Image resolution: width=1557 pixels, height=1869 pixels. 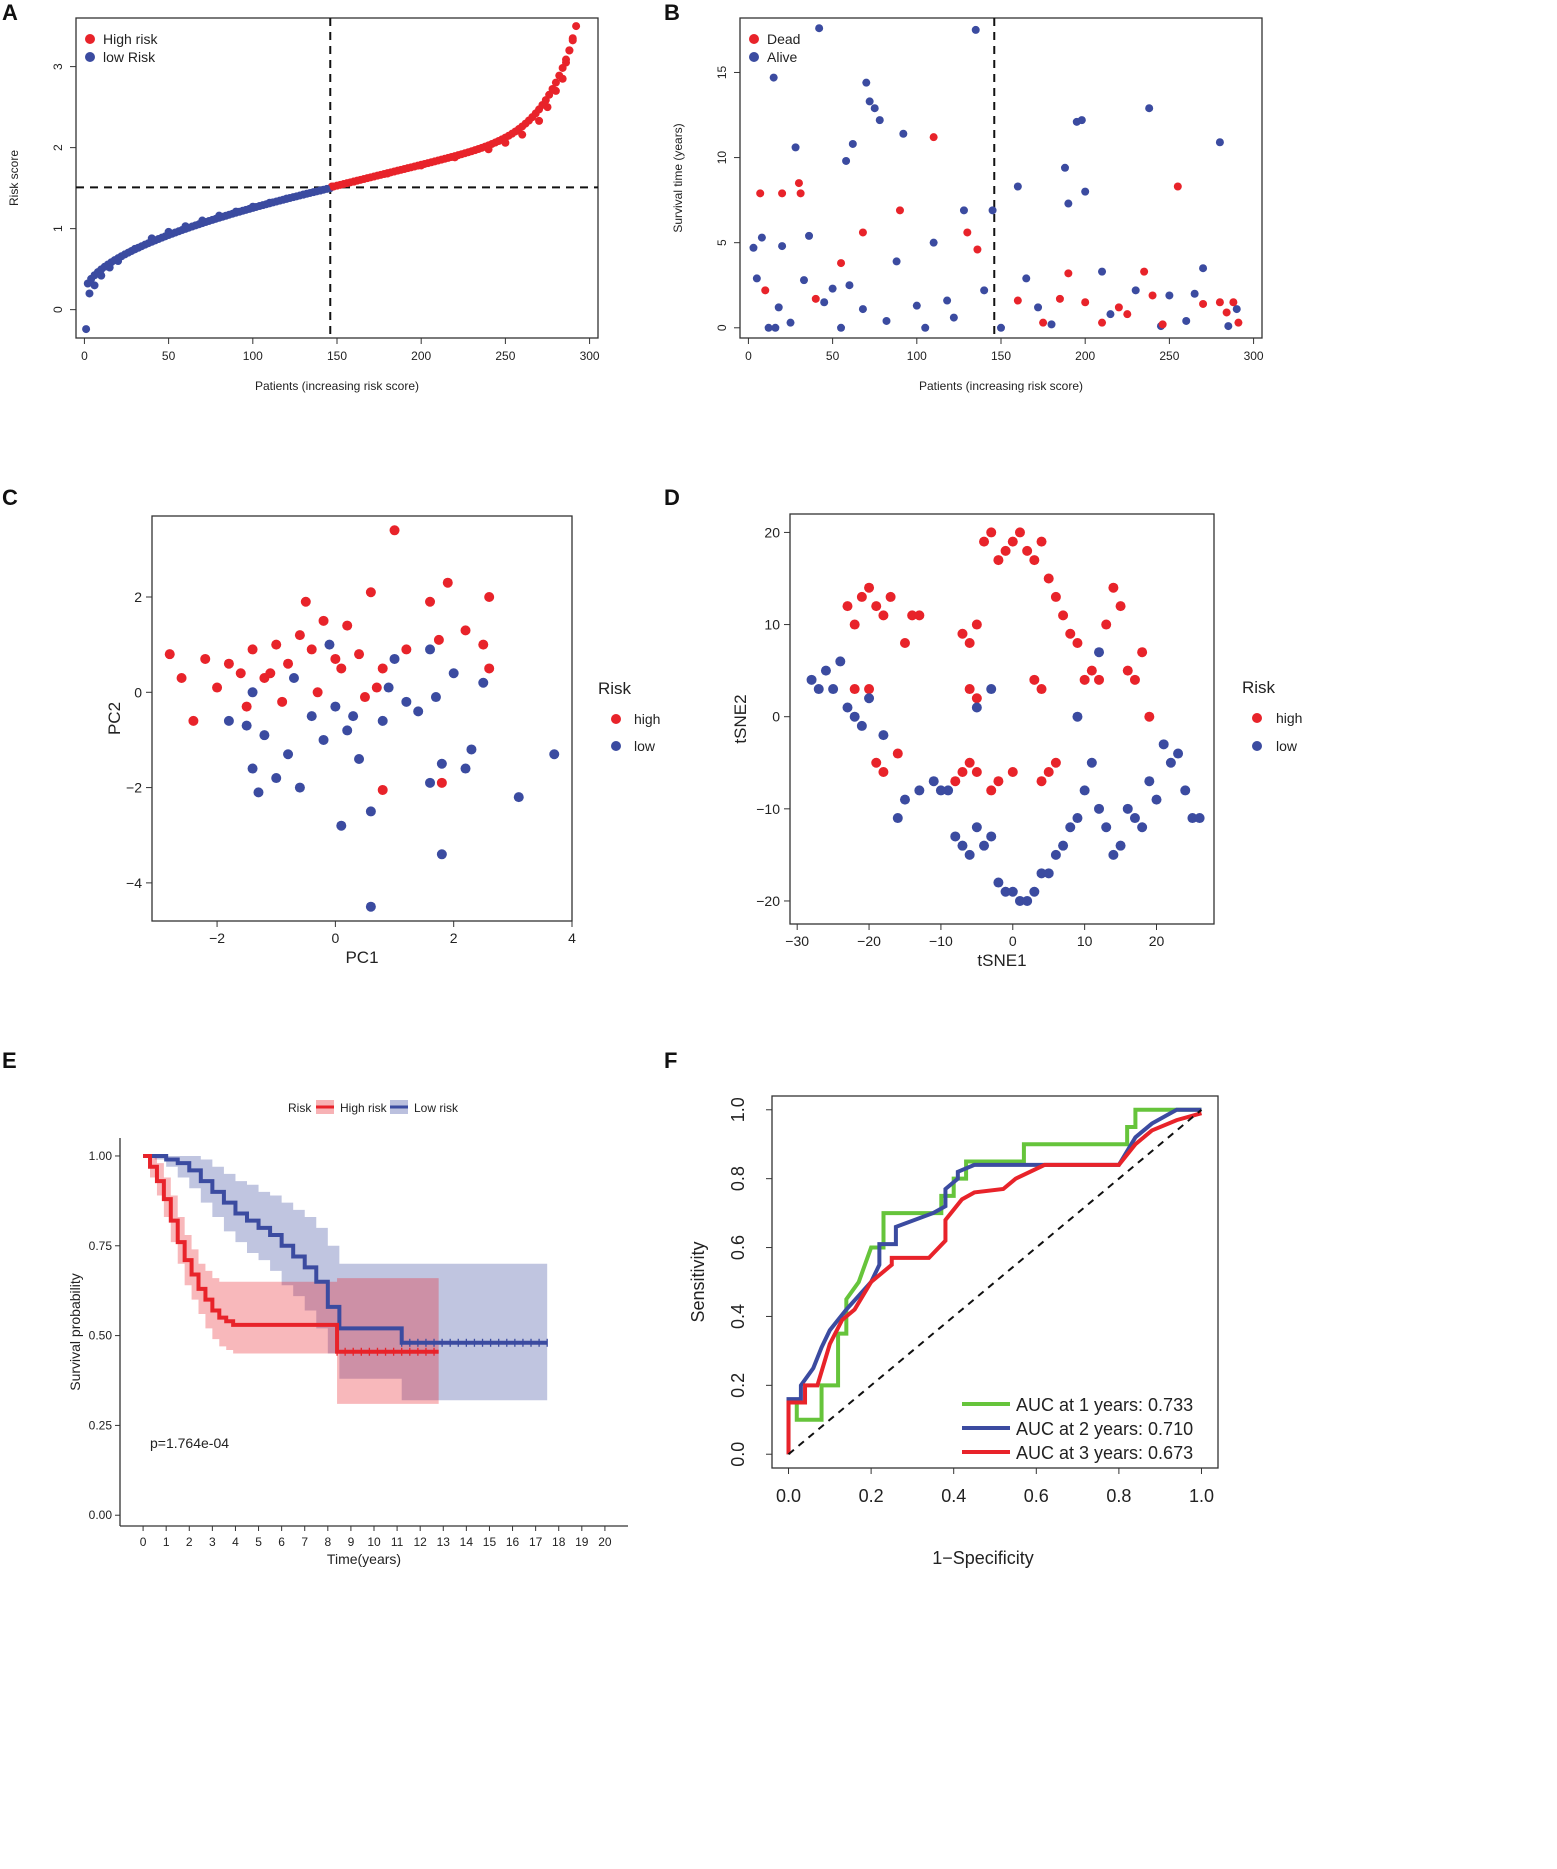 I want to click on panel-label-f: F, so click(x=671, y=1060).